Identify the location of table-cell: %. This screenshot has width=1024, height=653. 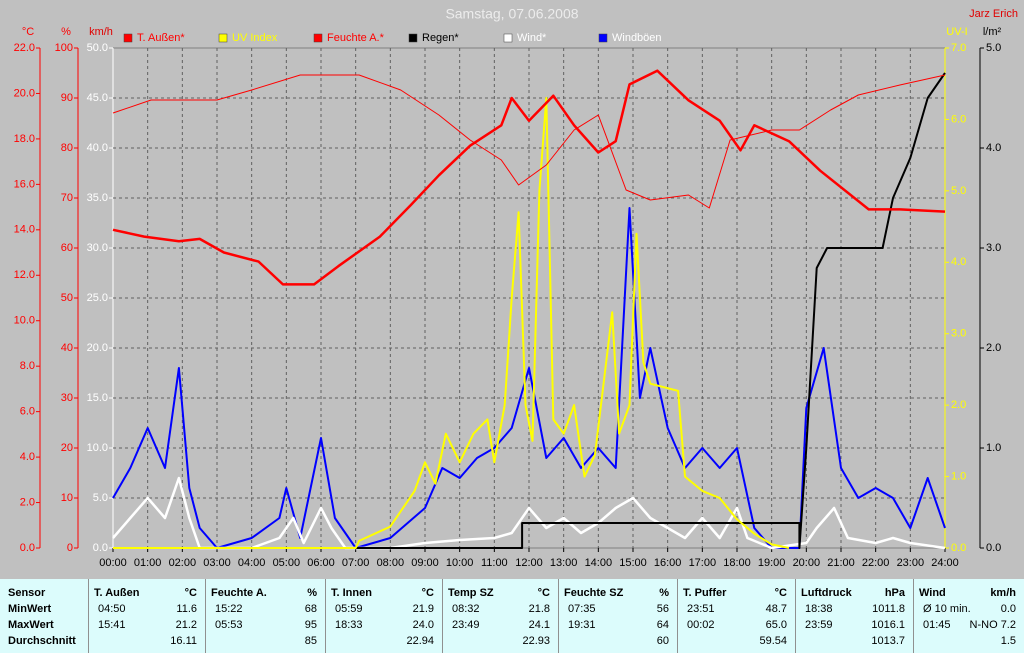
(312, 593).